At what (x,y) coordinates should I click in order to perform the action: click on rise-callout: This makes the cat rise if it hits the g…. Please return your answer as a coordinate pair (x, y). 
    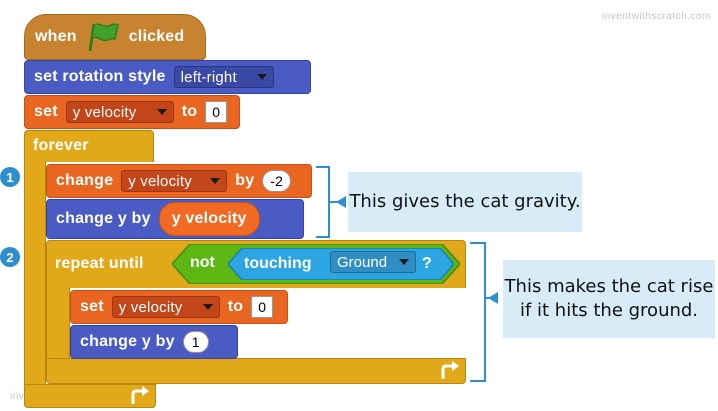
    Looking at the image, I should click on (609, 299).